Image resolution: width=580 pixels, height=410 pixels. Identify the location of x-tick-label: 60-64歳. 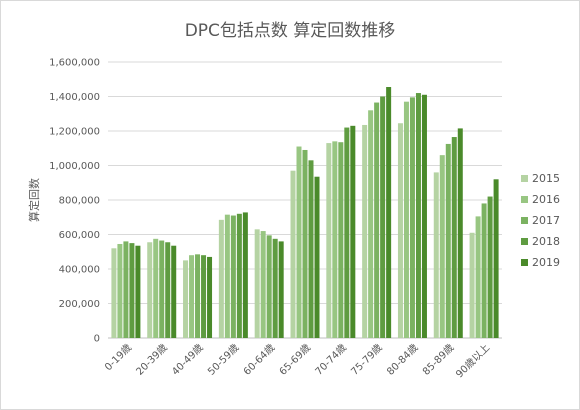
(259, 360).